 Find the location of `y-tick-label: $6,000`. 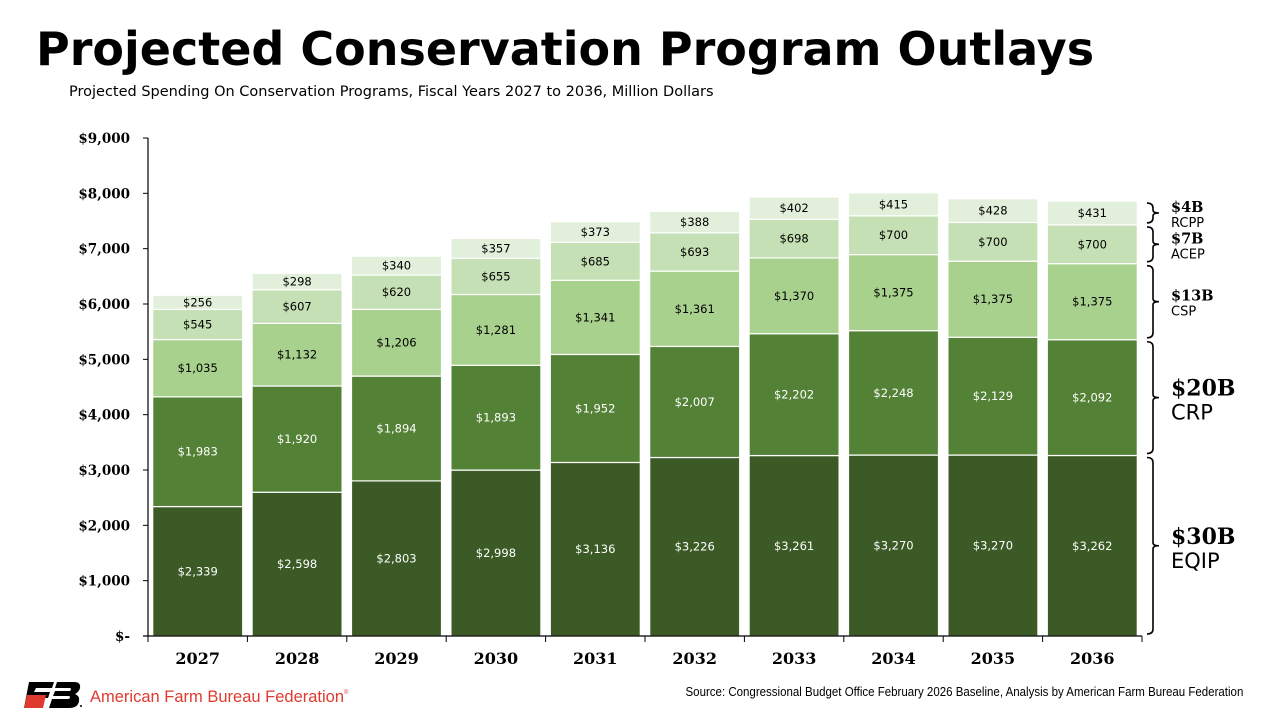

y-tick-label: $6,000 is located at coordinates (104, 305).